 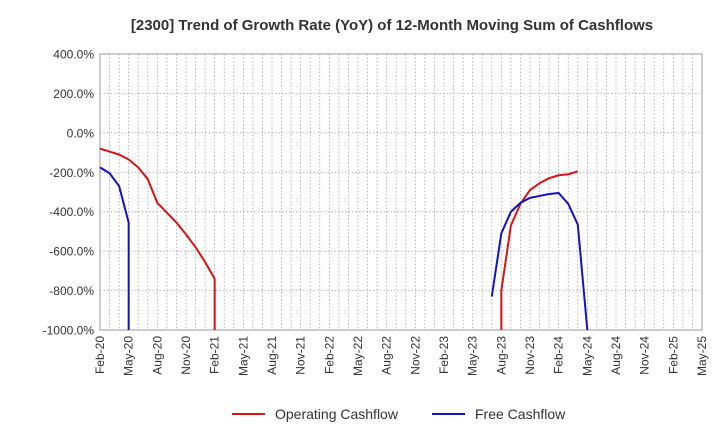 What do you see at coordinates (702, 356) in the screenshot?
I see `x-tick-label: May-25` at bounding box center [702, 356].